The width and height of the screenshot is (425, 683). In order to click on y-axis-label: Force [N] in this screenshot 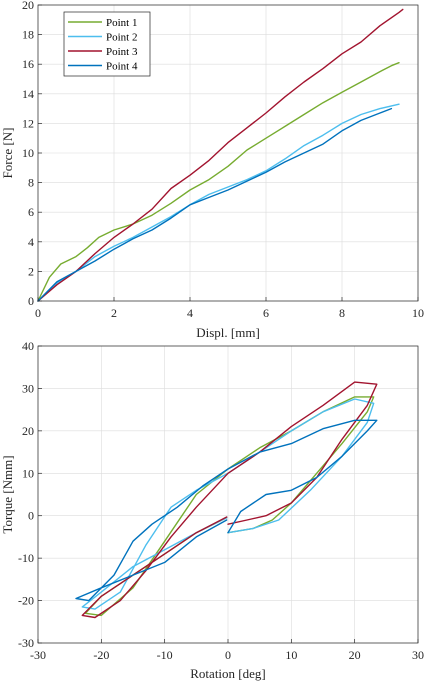, I will do `click(7, 153)`.